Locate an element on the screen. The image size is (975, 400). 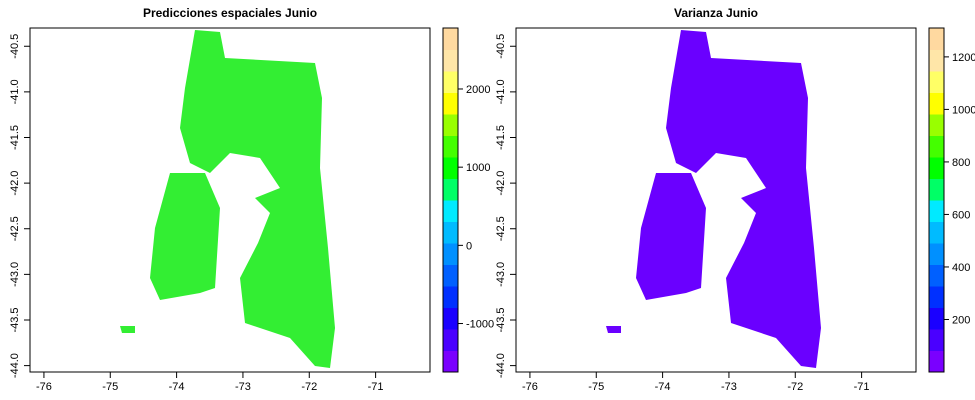
colorbar-tick-label: 800 is located at coordinates (961, 163).